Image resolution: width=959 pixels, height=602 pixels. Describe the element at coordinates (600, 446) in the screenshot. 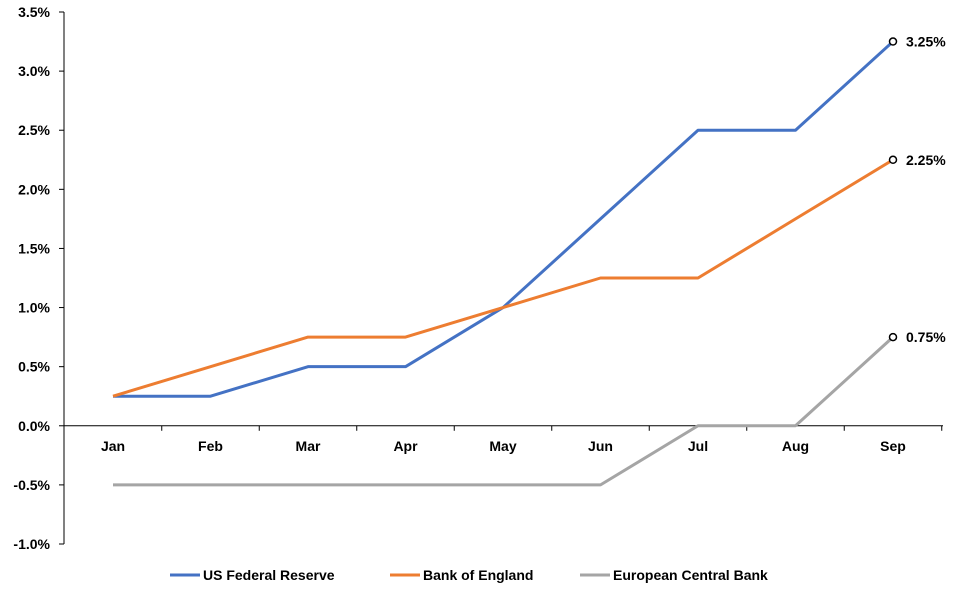

I see `x-tick-label: Jun` at that location.